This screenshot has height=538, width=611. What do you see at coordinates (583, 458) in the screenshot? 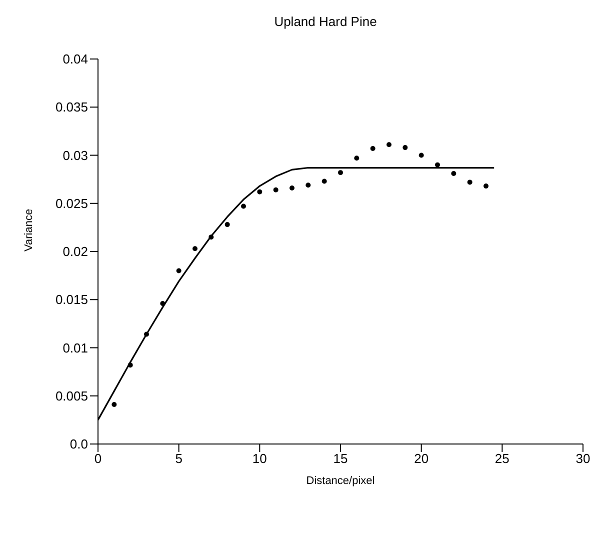
I see `x-tick-label: 30` at bounding box center [583, 458].